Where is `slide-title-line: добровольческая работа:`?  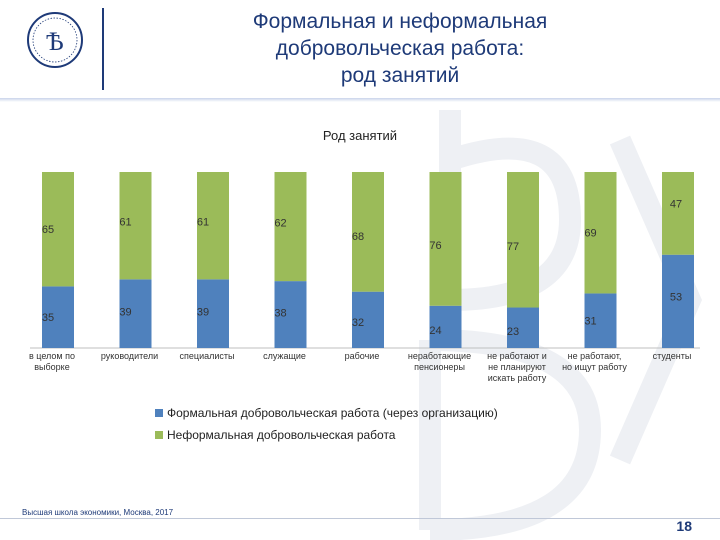 slide-title-line: добровольческая работа: is located at coordinates (400, 48).